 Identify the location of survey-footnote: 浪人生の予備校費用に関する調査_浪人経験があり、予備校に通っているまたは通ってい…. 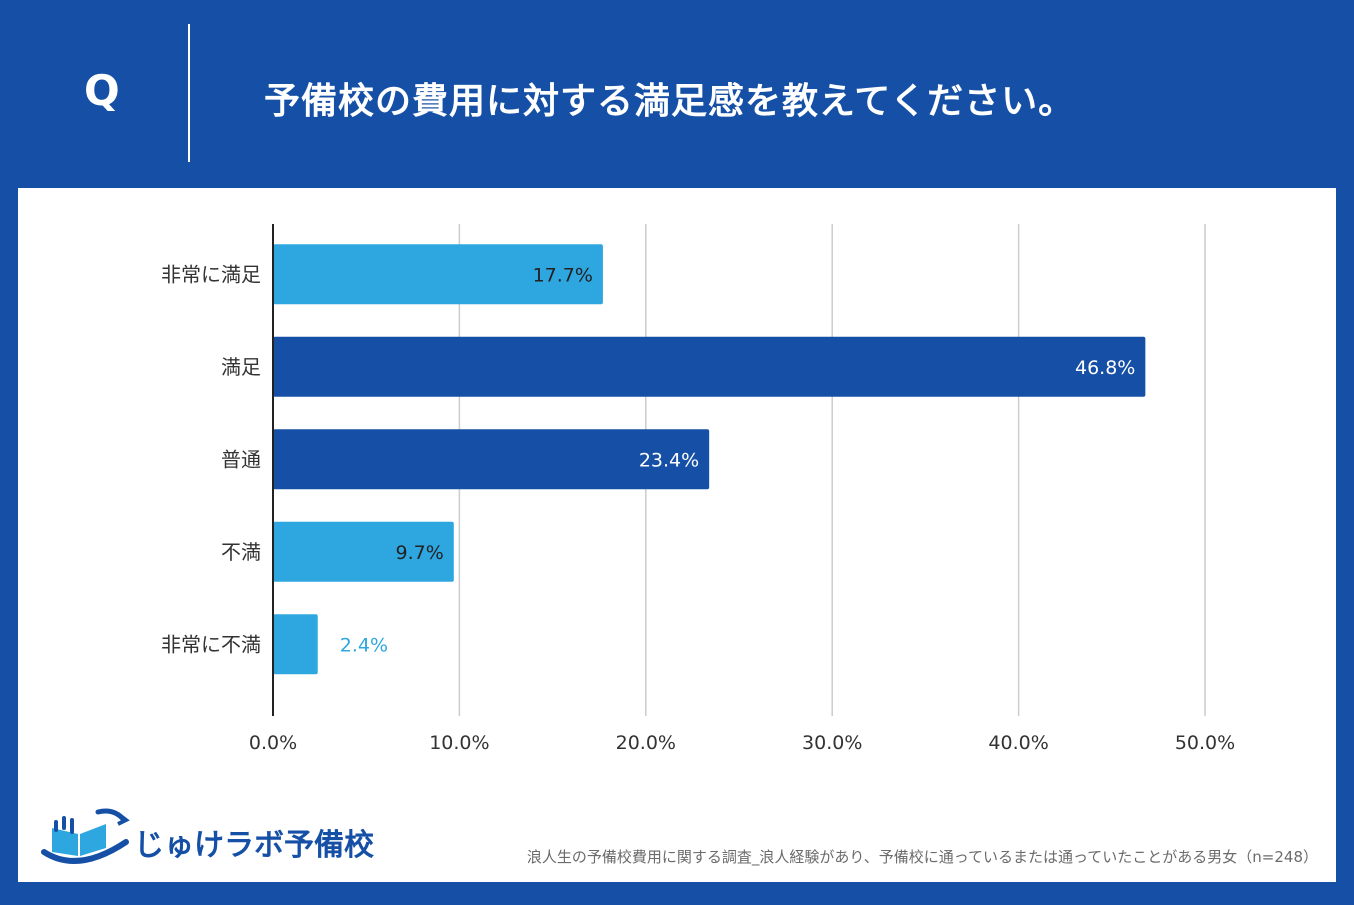
(922, 857).